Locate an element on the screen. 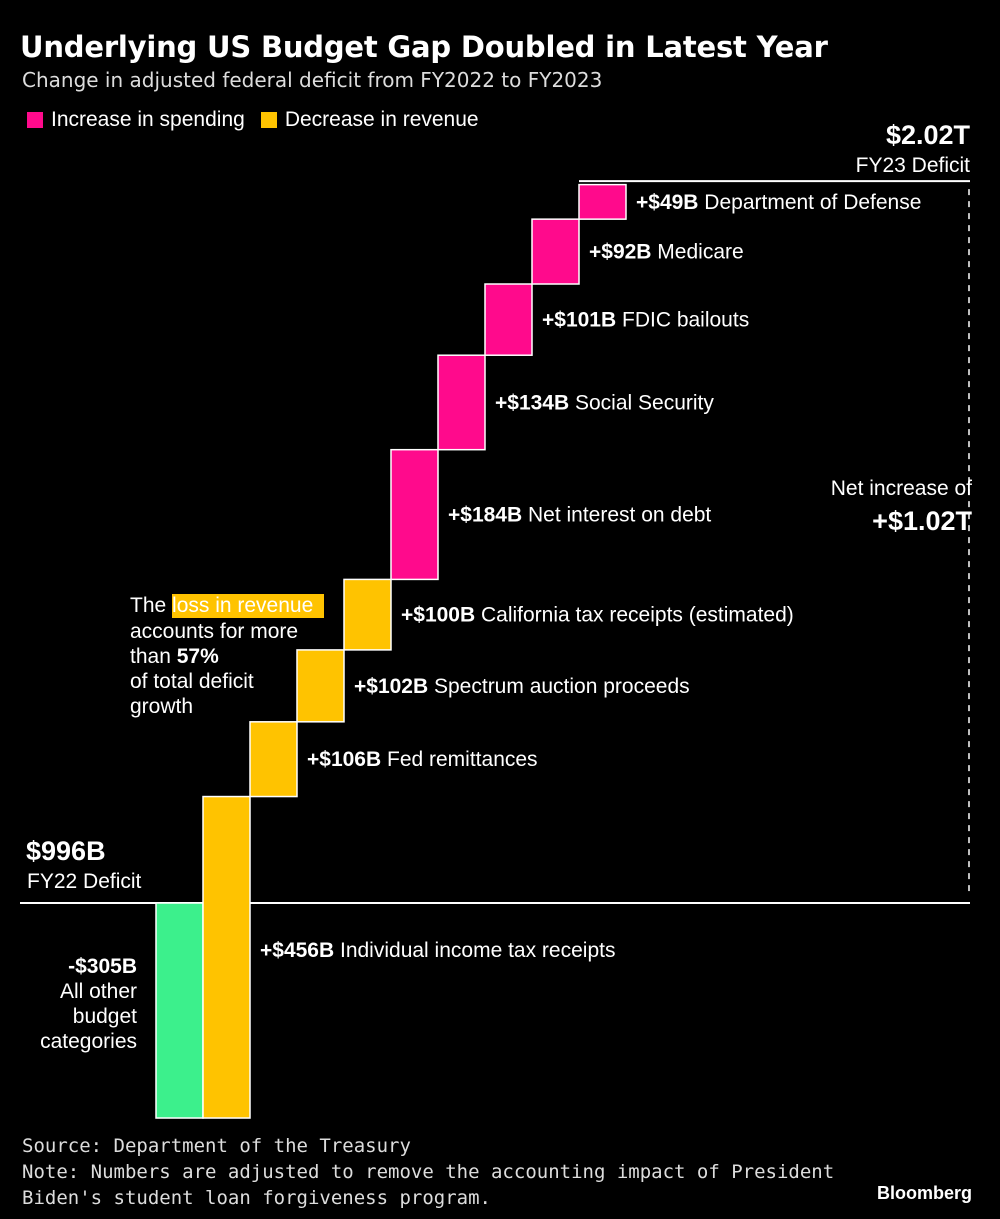 This screenshot has width=1000, height=1219. label-category-other-0: All other is located at coordinates (98, 991).